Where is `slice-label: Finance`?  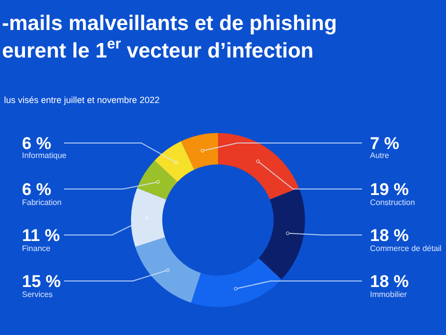
slice-label: Finance is located at coordinates (37, 248).